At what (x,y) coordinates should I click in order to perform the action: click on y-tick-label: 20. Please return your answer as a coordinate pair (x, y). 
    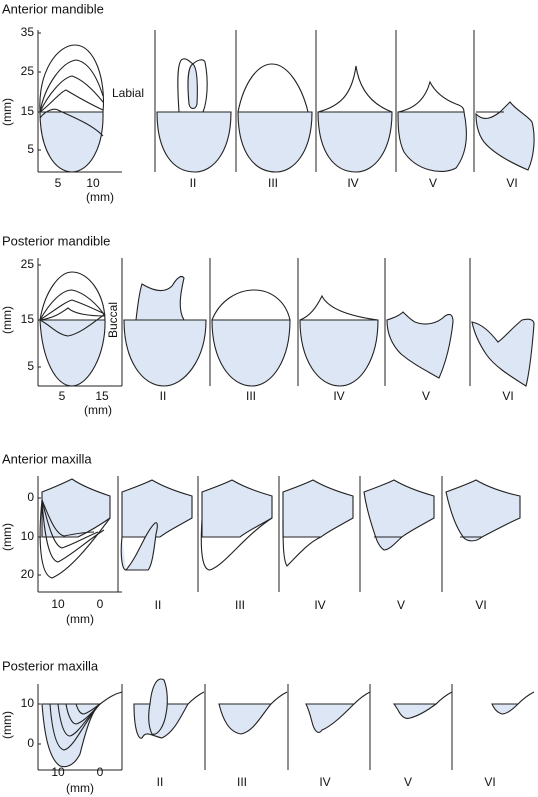
    Looking at the image, I should click on (28, 574).